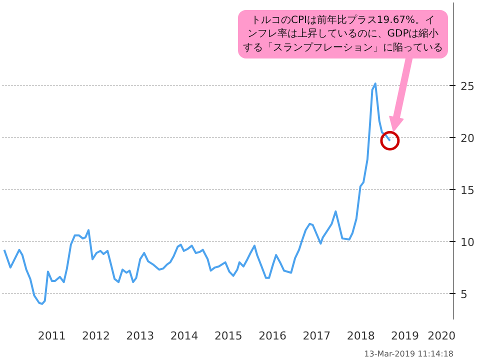  I want to click on x-tick-label: 2015, so click(228, 336).